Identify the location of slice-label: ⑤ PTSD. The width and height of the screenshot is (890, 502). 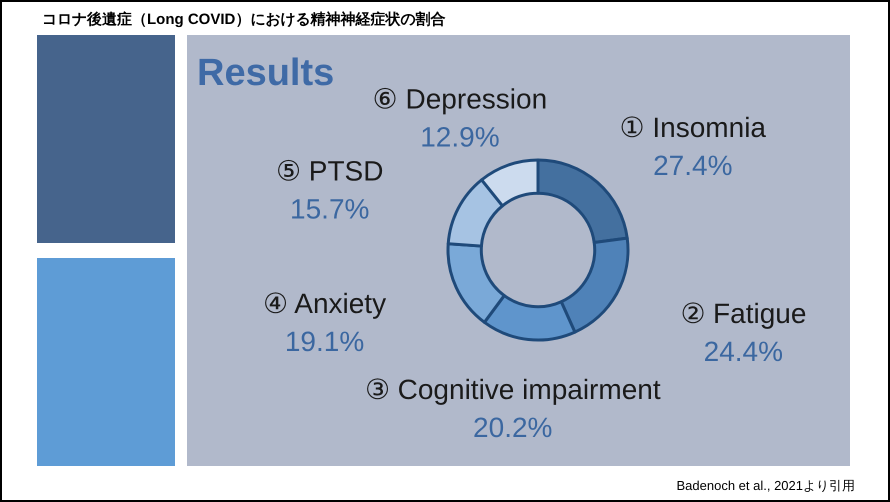
(330, 171).